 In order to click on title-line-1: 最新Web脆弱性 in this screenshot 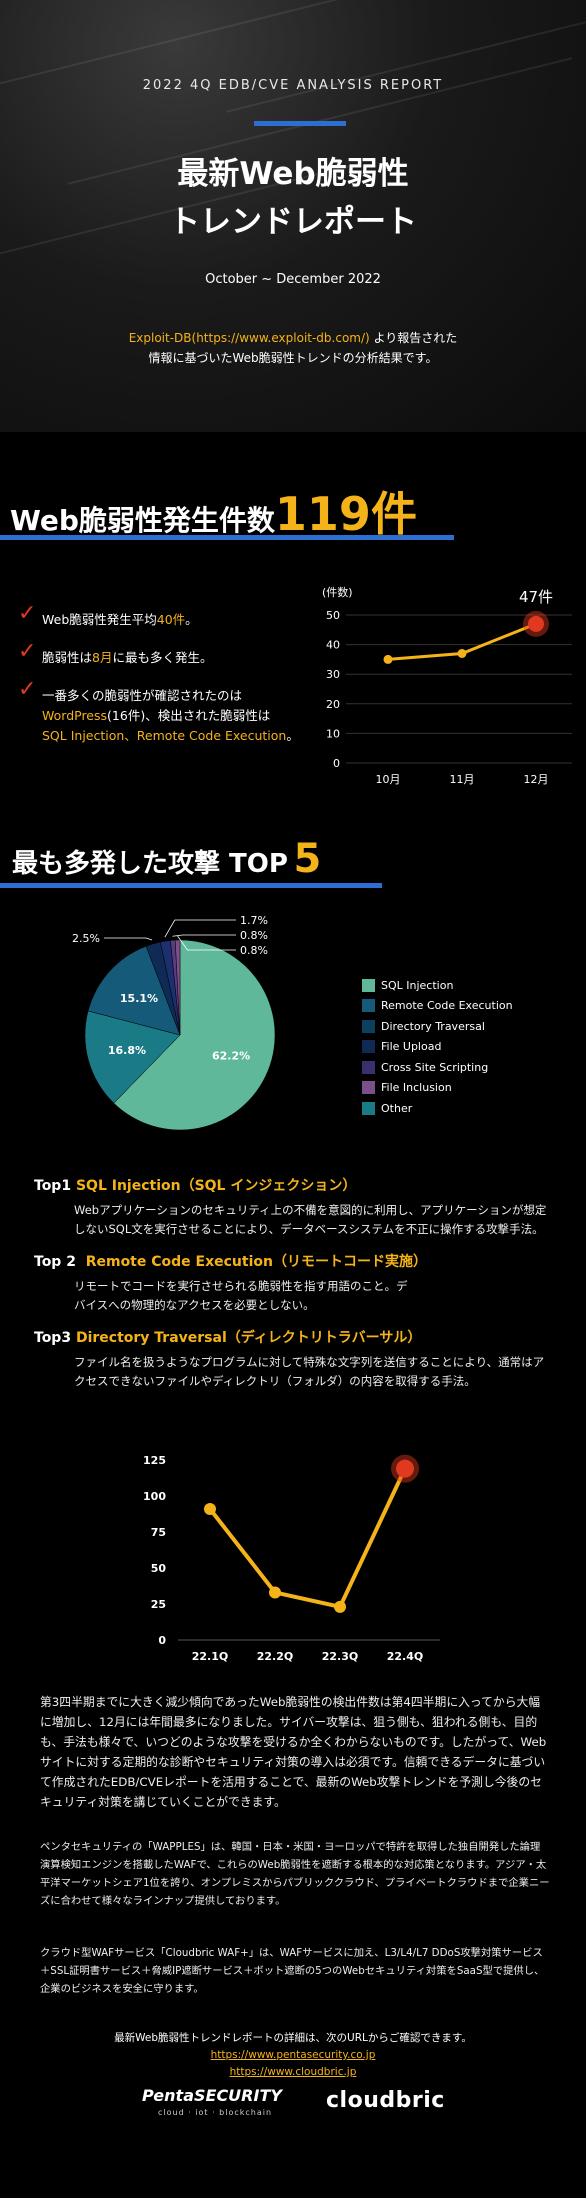, I will do `click(293, 174)`.